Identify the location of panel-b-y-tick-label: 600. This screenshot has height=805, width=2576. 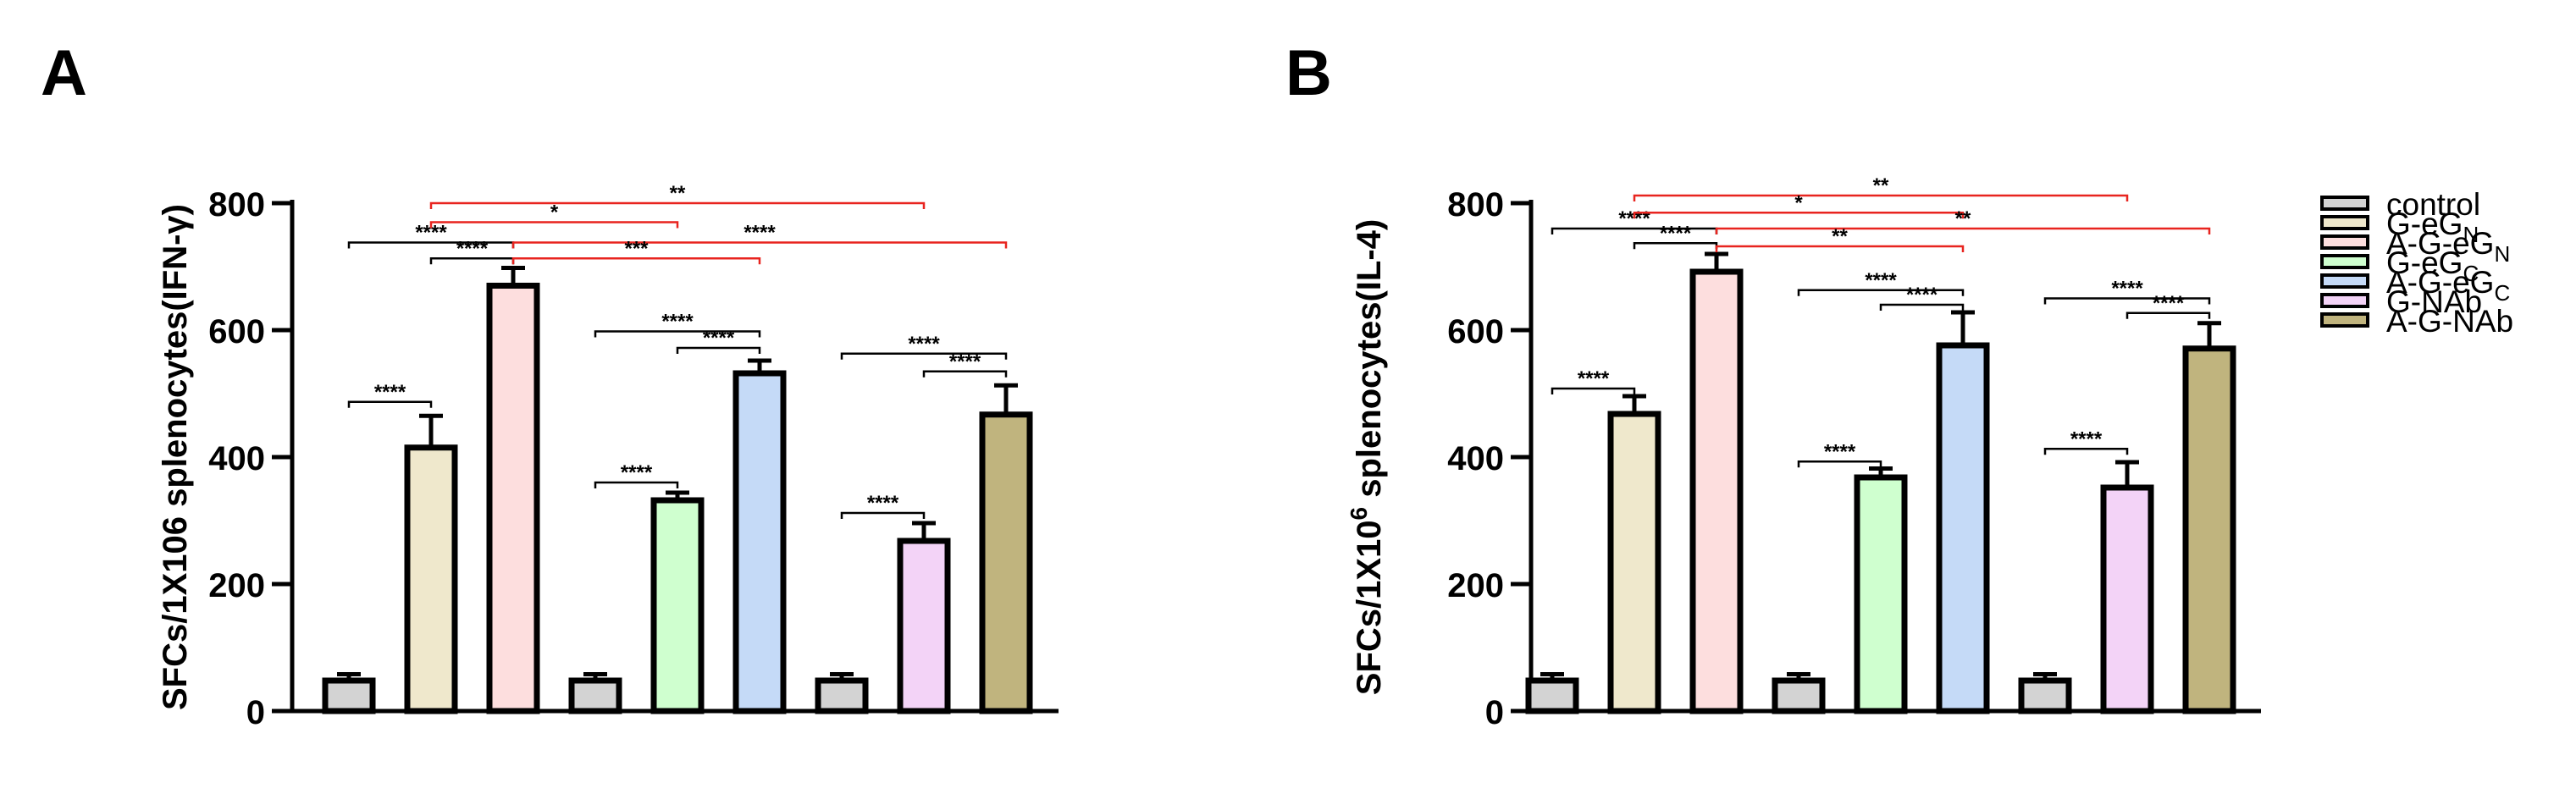
(1475, 331).